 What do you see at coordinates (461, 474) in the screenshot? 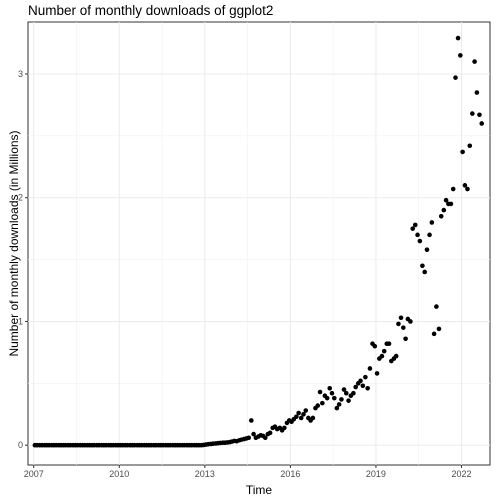
I see `x-tick-label: 2022` at bounding box center [461, 474].